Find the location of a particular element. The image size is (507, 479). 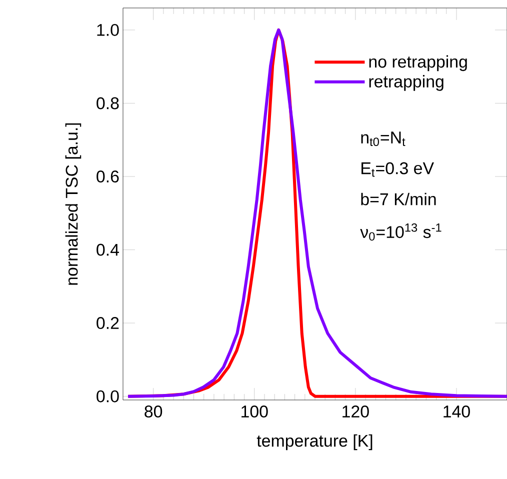

y-tick-label: 0.8 is located at coordinates (107, 103).